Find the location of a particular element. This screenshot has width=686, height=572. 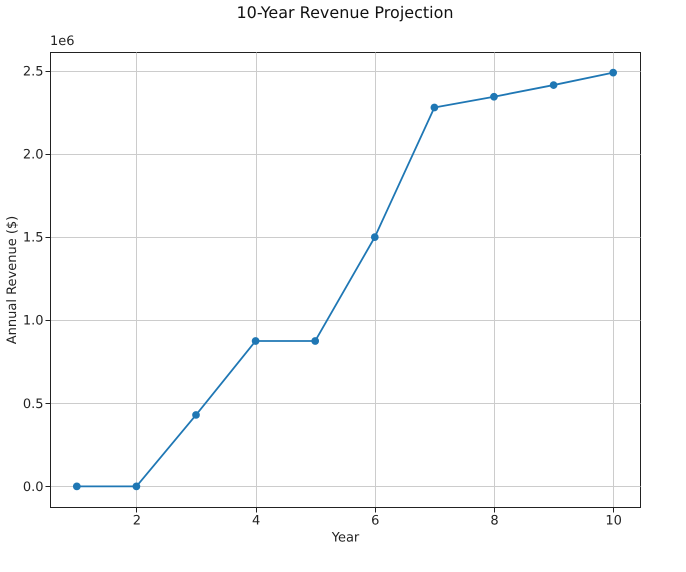

chart-title: 10-Year Revenue Projection is located at coordinates (345, 12).